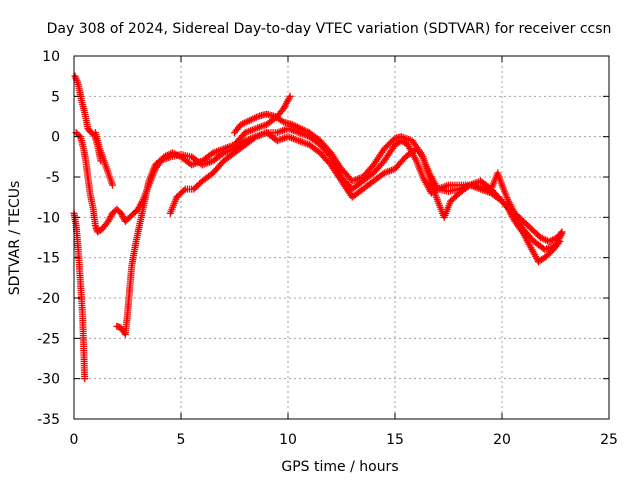 The image size is (640, 480). Describe the element at coordinates (48, 259) in the screenshot. I see `y-tick-label: -15` at that location.